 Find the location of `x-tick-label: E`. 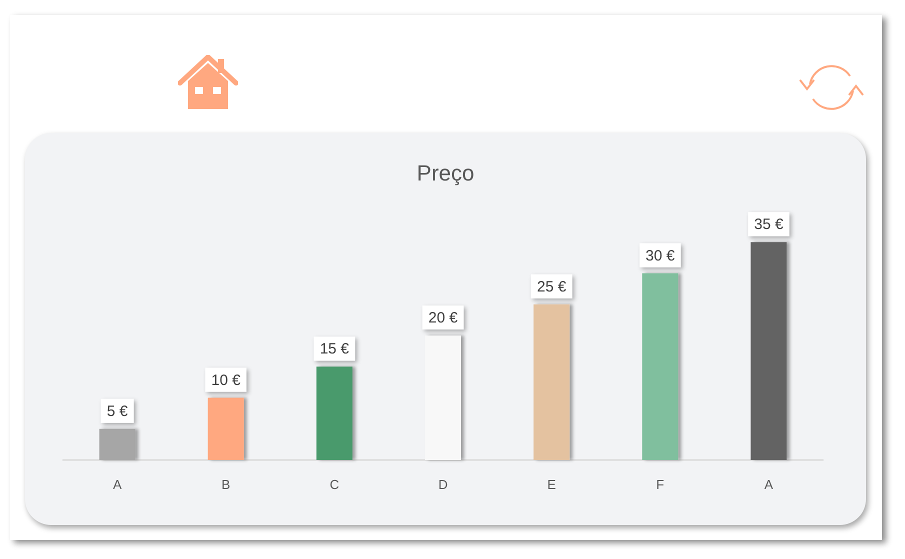

x-tick-label: E is located at coordinates (551, 484).